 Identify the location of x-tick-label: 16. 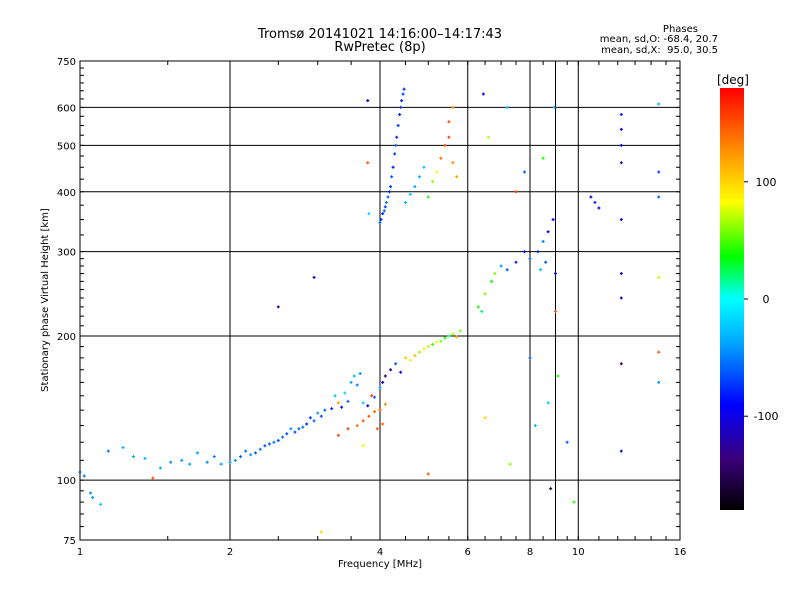
(680, 552).